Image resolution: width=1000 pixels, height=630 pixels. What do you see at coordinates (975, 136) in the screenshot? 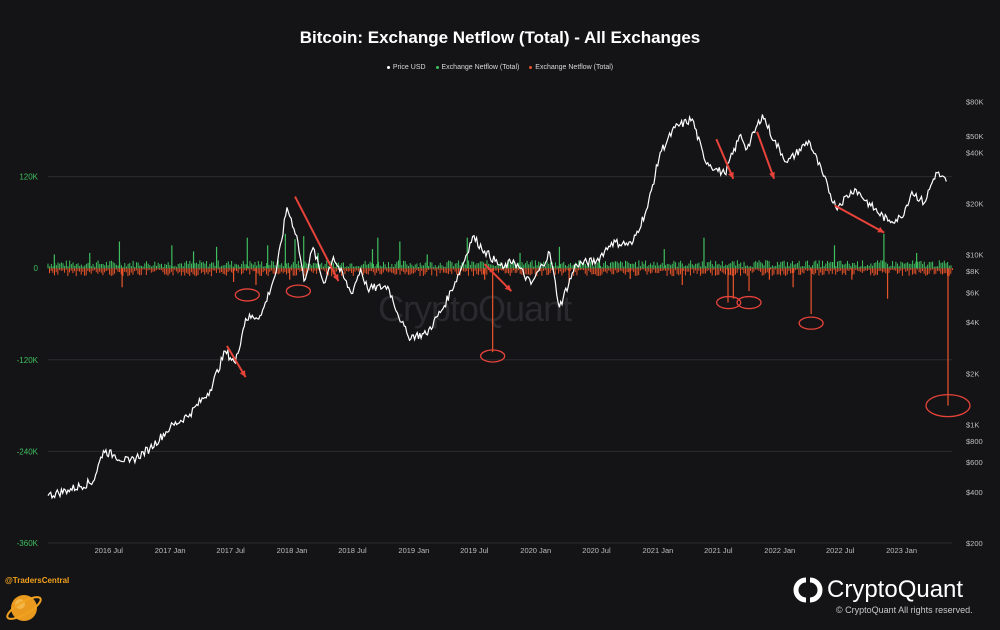
I see `right-tick-label: $50K` at bounding box center [975, 136].